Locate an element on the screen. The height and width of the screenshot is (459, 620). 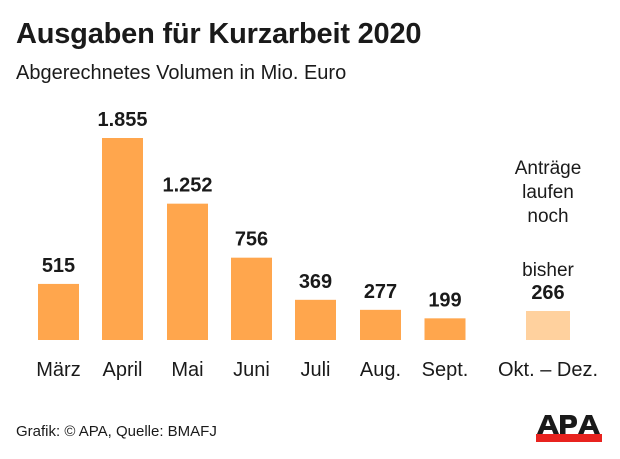
value-label-3: 756 is located at coordinates (251, 240).